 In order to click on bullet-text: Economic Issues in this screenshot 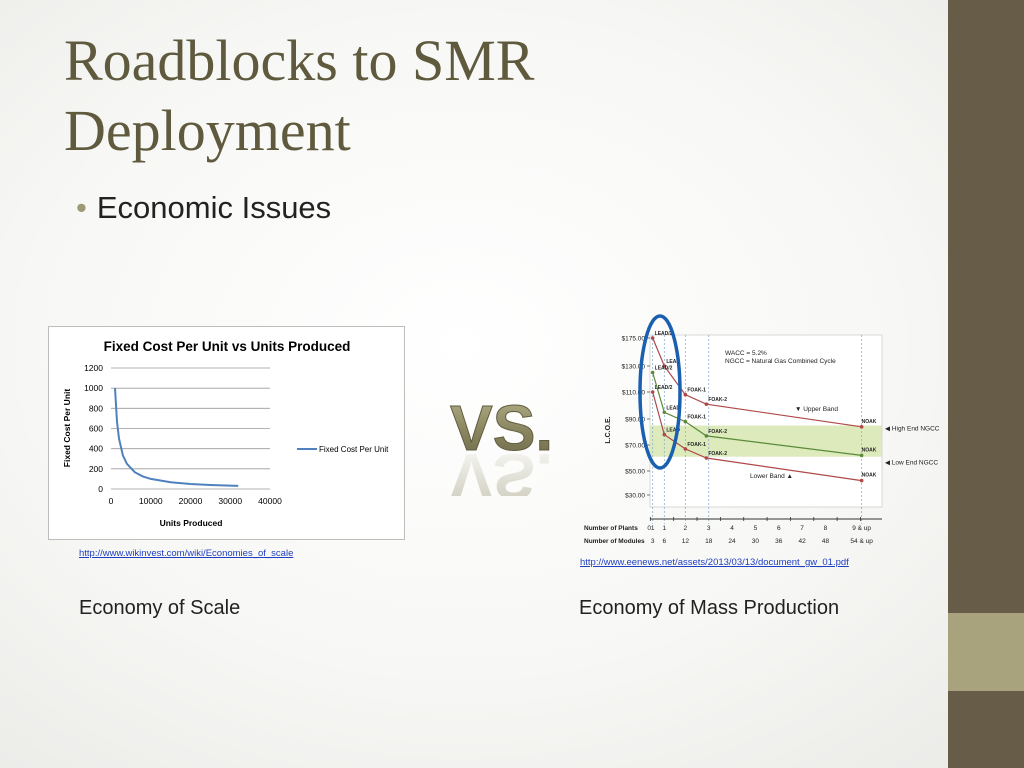, I will do `click(214, 207)`.